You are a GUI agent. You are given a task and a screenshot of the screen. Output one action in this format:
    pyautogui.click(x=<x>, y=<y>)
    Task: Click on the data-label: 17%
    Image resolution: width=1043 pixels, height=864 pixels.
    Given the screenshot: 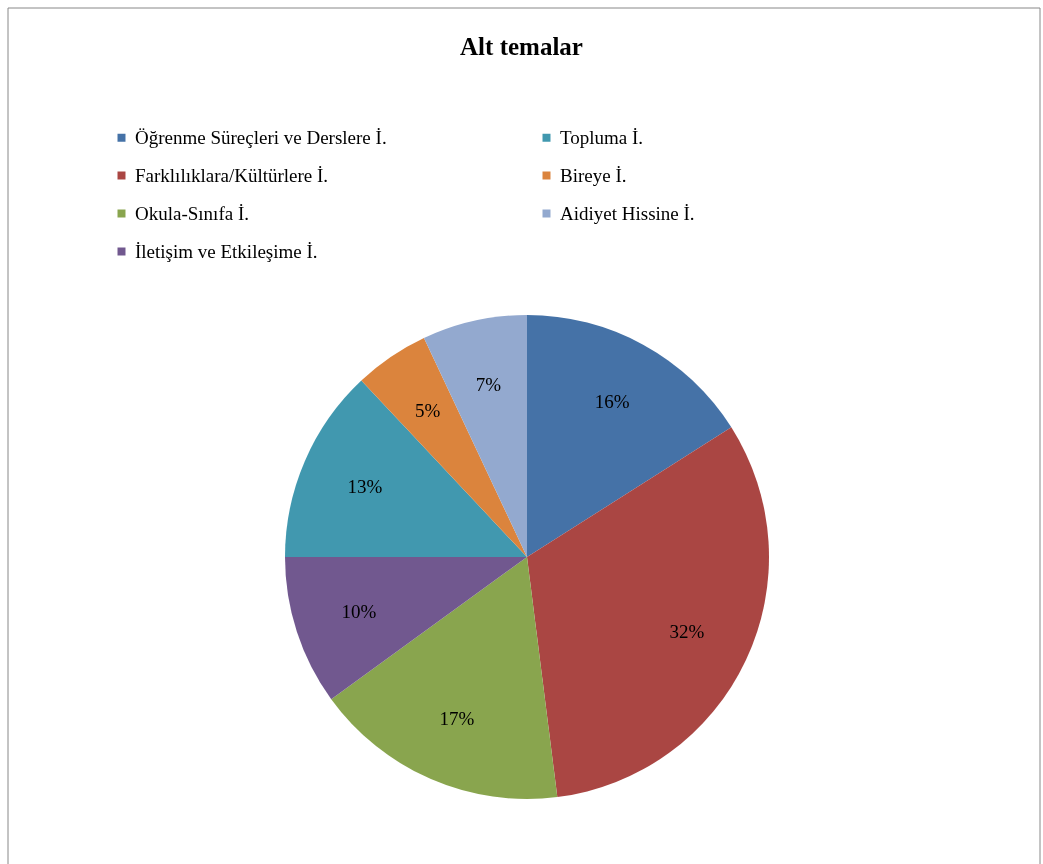 What is the action you would take?
    pyautogui.click(x=457, y=719)
    